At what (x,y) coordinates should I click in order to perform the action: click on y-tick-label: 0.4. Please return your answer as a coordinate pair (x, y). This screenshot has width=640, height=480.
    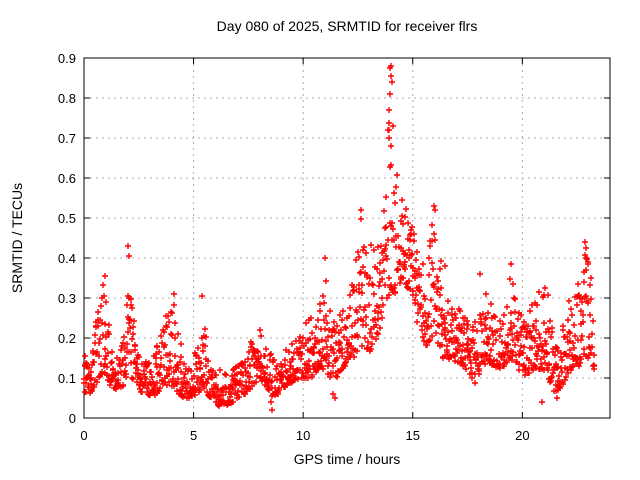
    Looking at the image, I should click on (67, 258).